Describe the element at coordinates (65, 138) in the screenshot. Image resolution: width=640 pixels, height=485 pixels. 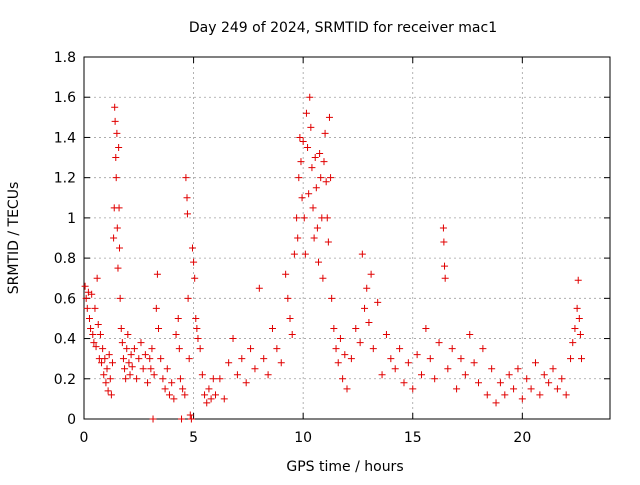
I see `y-tick-label: 1.4` at that location.